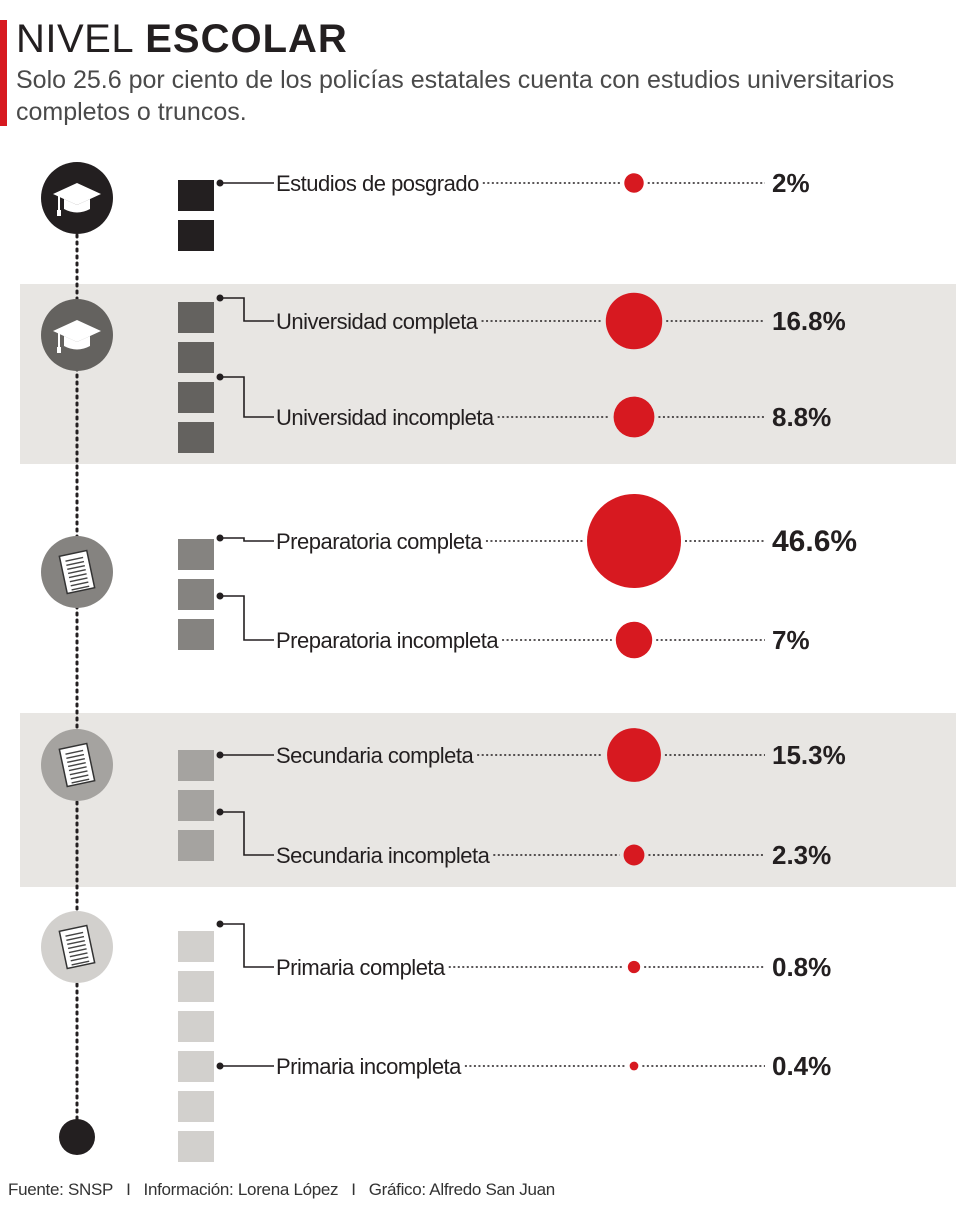 This screenshot has width=958, height=1209. Describe the element at coordinates (61, 1189) in the screenshot. I see `footer-source: Fuente: SNSP` at that location.